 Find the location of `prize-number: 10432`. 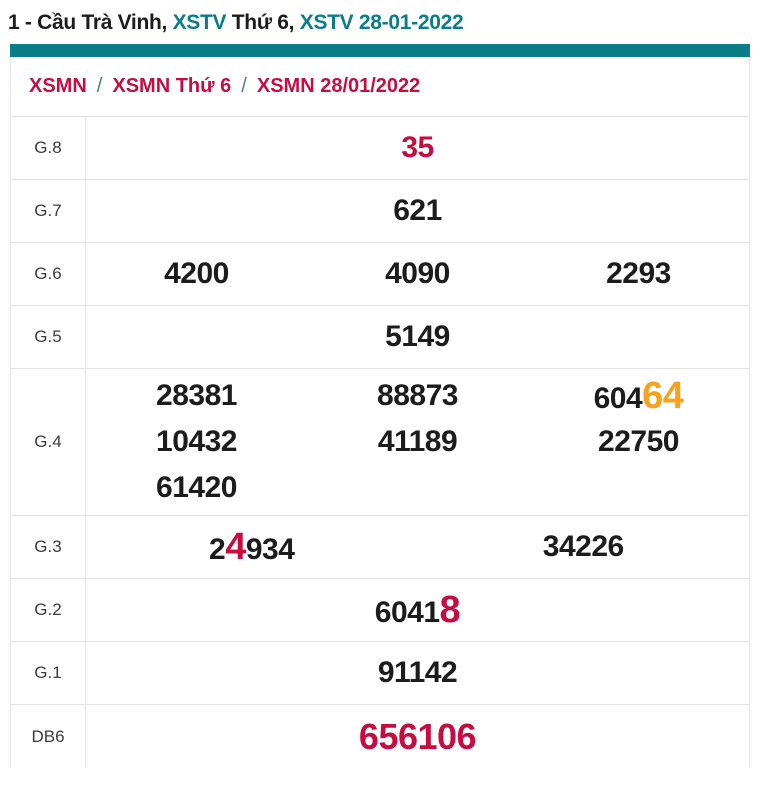

prize-number: 10432 is located at coordinates (196, 442).